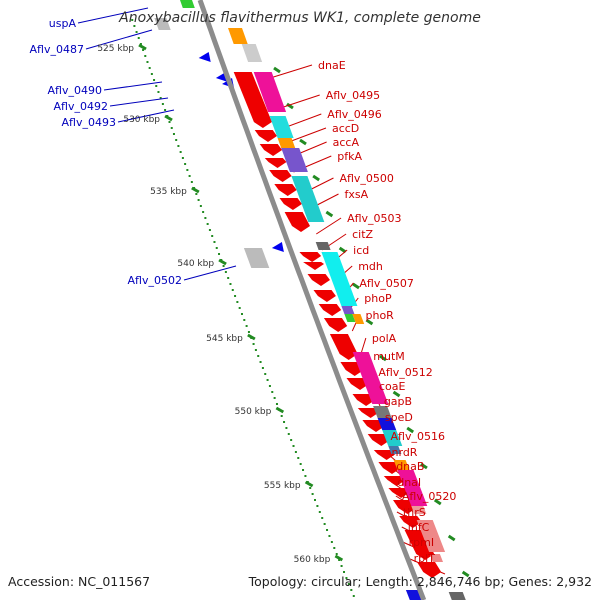 This screenshot has width=600, height=600. Describe the element at coordinates (384, 338) in the screenshot. I see `forward-gene-label: polA` at that location.